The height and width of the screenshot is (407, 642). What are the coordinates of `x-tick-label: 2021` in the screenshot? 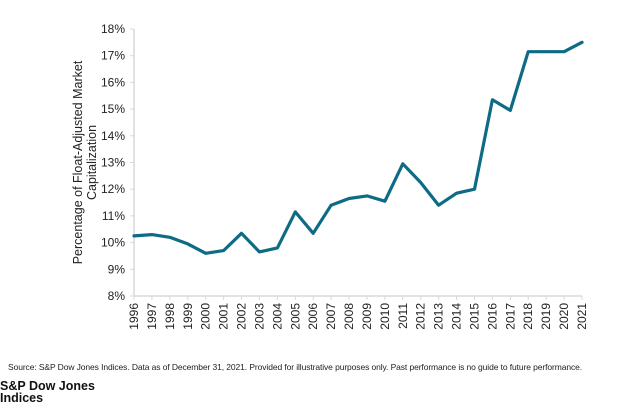 It's located at (582, 316).